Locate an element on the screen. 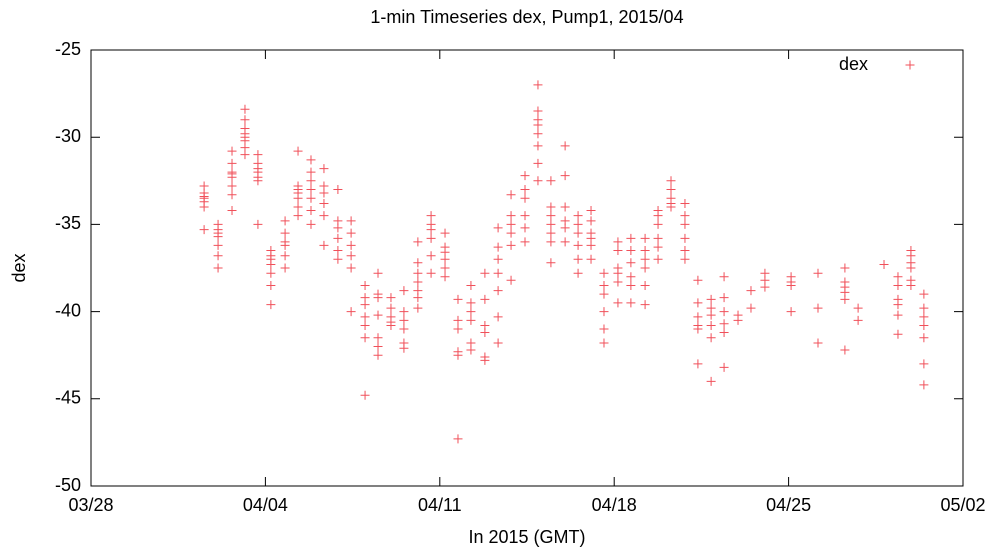 This screenshot has height=559, width=998. x-tick-label: 04/04 is located at coordinates (265, 505).